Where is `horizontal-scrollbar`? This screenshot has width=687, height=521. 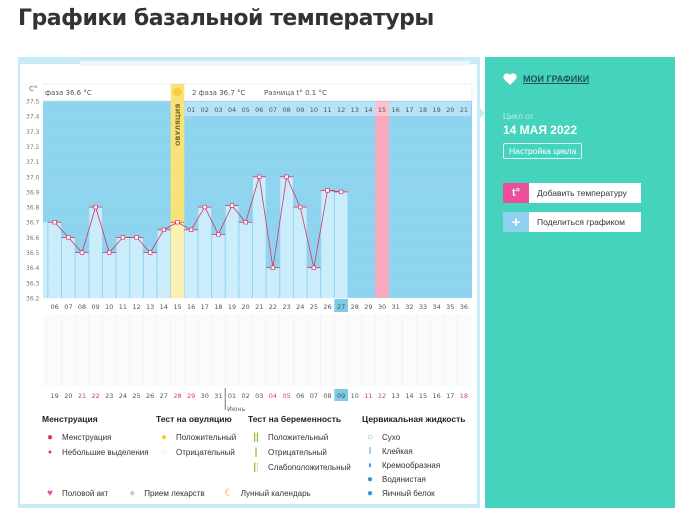
horizontal-scrollbar is located at coordinates (275, 63).